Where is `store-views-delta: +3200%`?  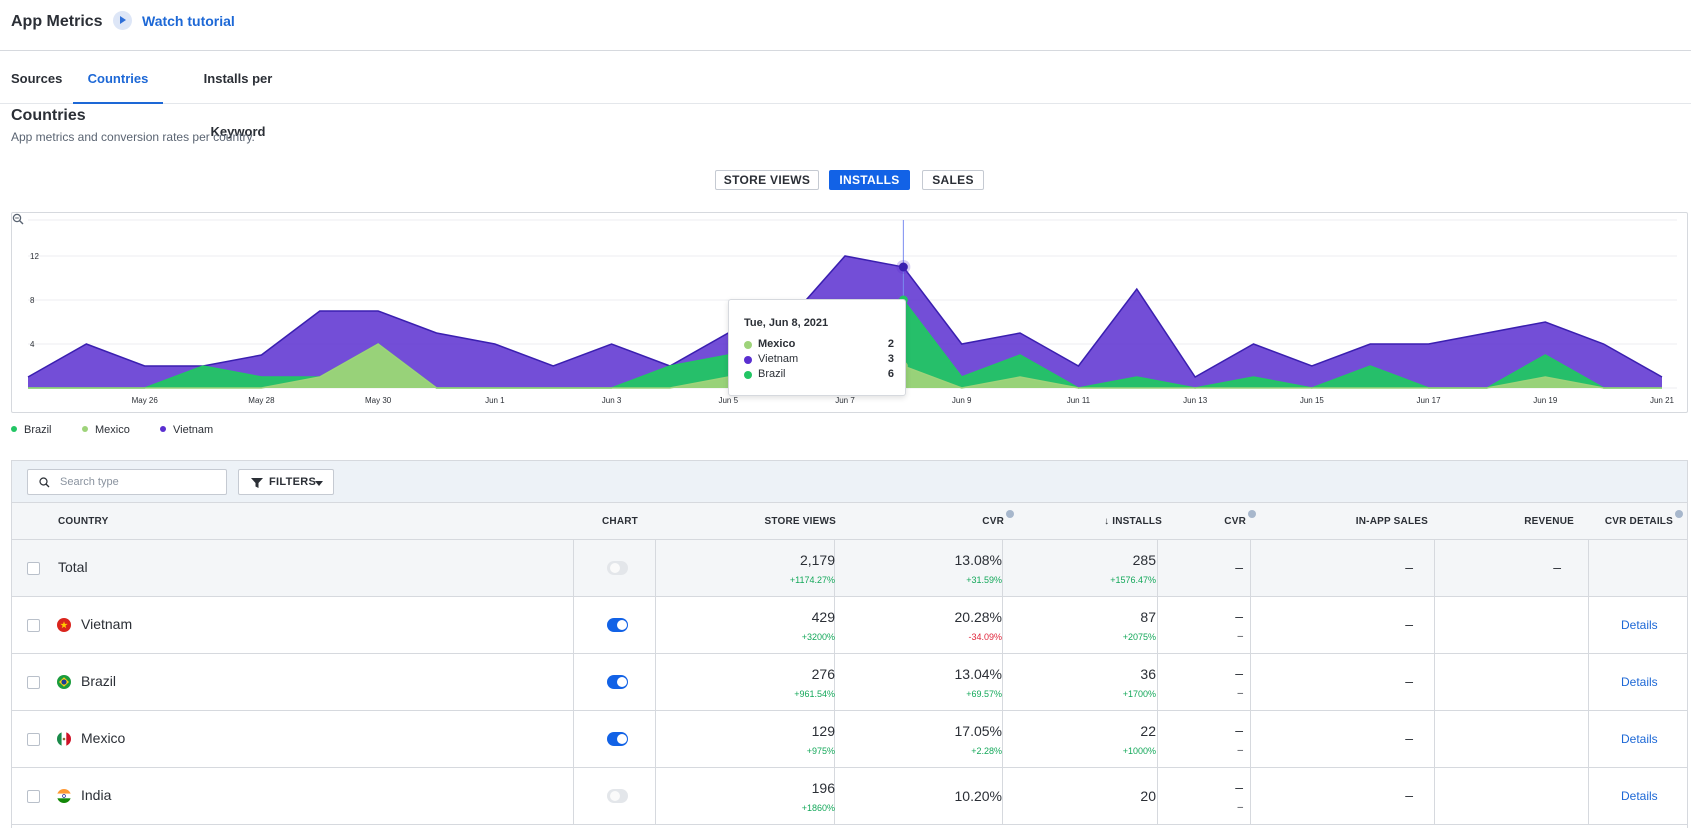
store-views-delta: +3200% is located at coordinates (818, 637).